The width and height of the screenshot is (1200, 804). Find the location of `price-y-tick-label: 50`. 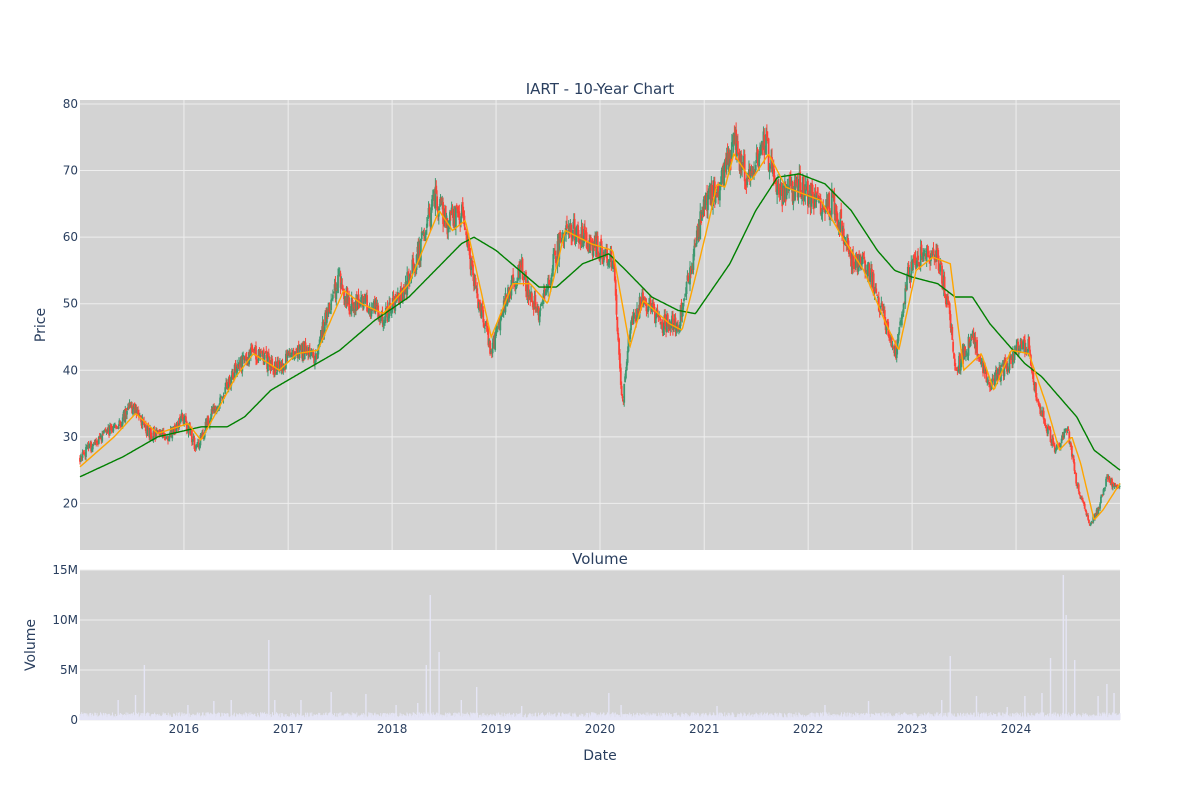

price-y-tick-label: 50 is located at coordinates (70, 304).